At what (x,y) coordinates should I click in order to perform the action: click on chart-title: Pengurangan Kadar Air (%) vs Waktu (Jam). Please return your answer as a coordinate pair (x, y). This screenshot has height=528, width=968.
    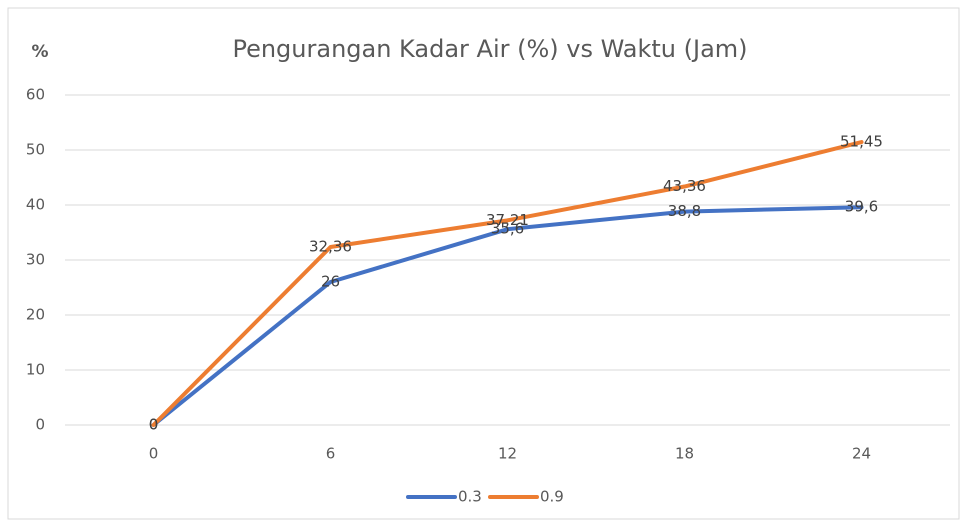
    Looking at the image, I should click on (489, 49).